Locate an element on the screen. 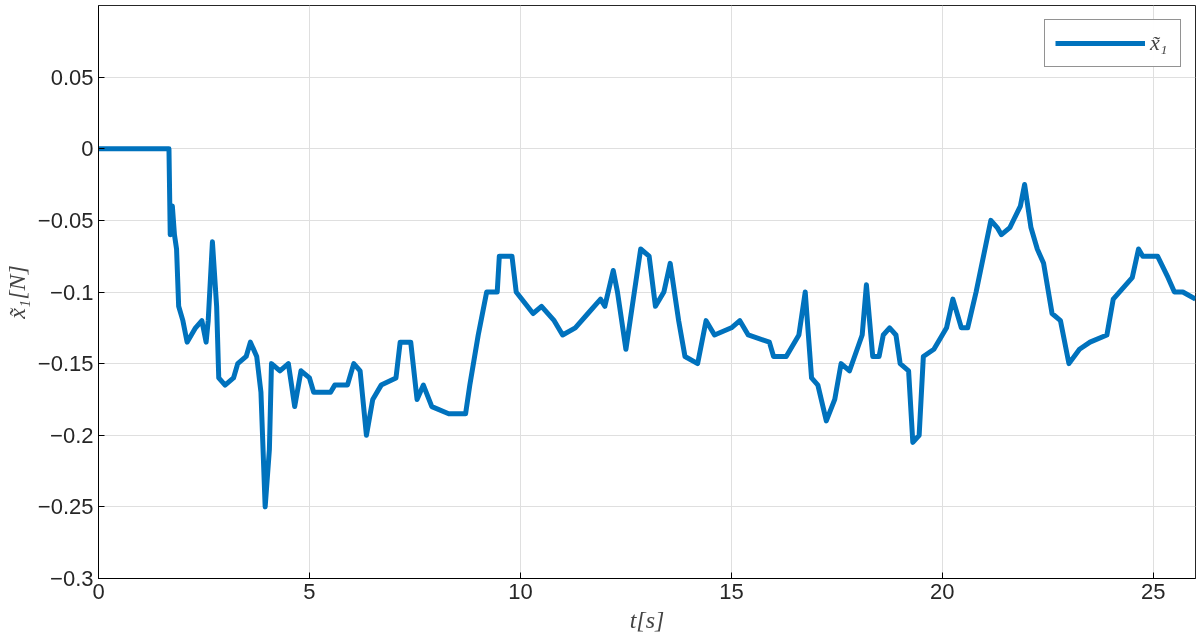  y-tick-label: −0.3 is located at coordinates (72, 578).